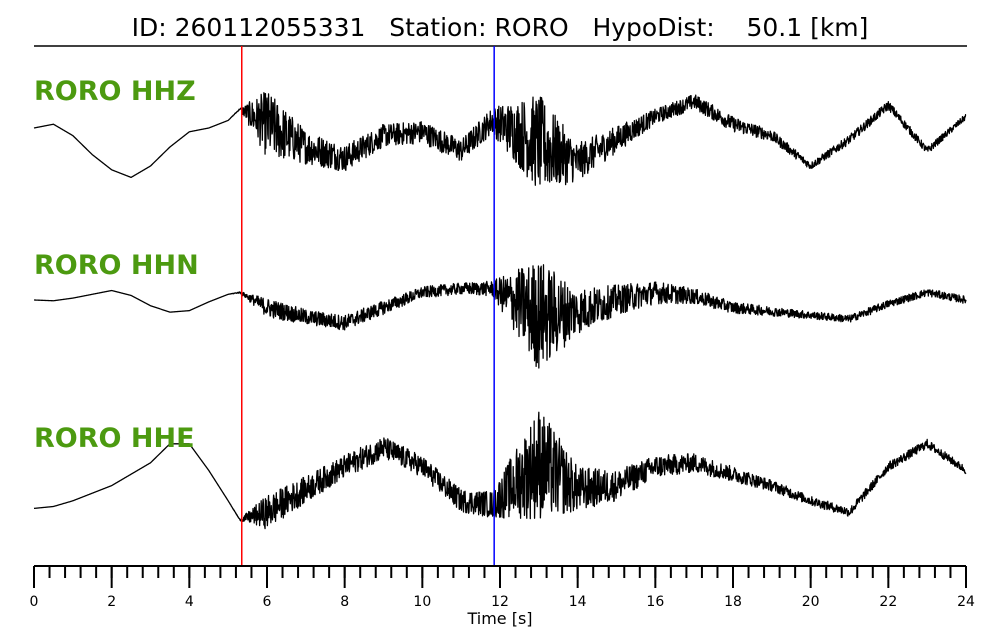 This screenshot has width=1000, height=640. Describe the element at coordinates (114, 438) in the screenshot. I see `channel-label: RORO HHE` at that location.